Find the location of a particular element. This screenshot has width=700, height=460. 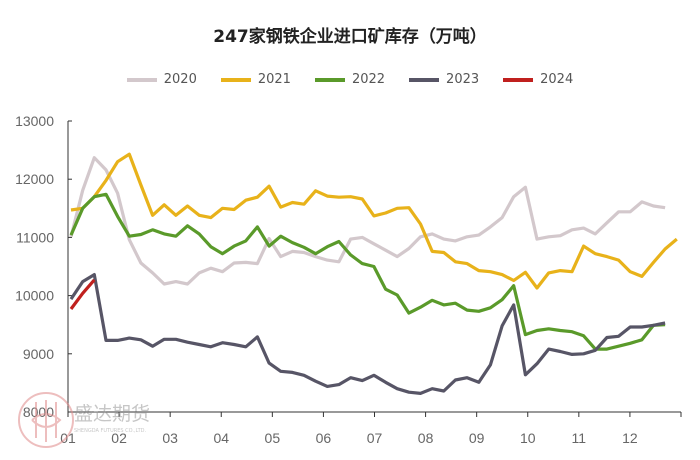

x-tick-label: 10 is located at coordinates (528, 438).